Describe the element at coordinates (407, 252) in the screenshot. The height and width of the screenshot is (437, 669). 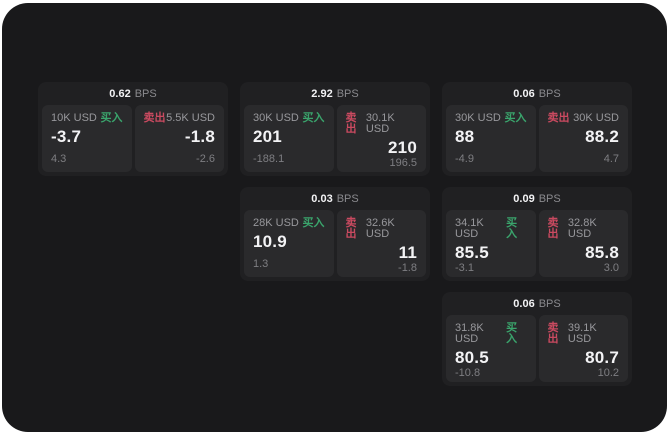
I see `sell-price-value: 11` at that location.